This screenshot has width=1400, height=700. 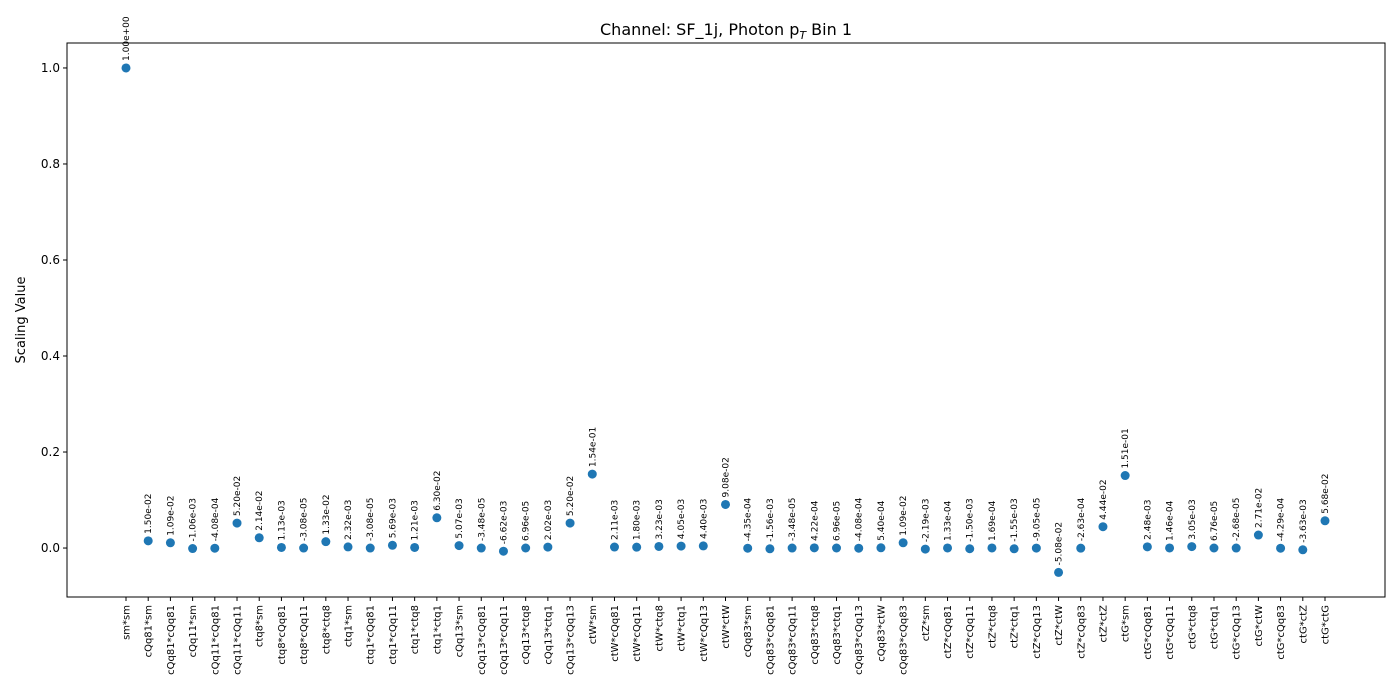 What do you see at coordinates (393, 518) in the screenshot?
I see `data-label: 5.69e-03` at bounding box center [393, 518].